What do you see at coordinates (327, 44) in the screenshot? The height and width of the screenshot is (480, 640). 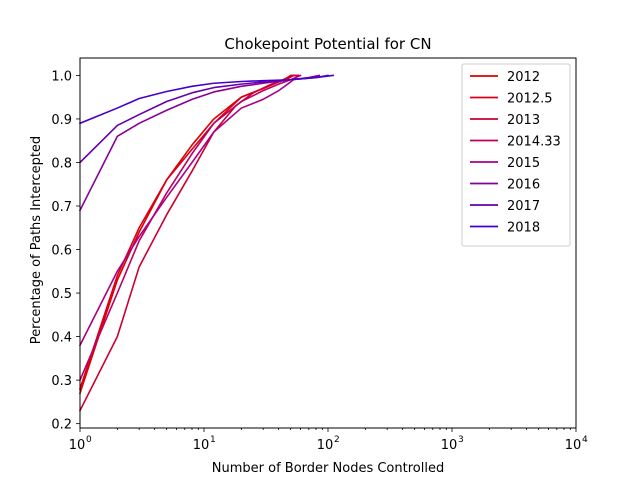 I see `chart-title: Chokepoint Potential for CN` at bounding box center [327, 44].